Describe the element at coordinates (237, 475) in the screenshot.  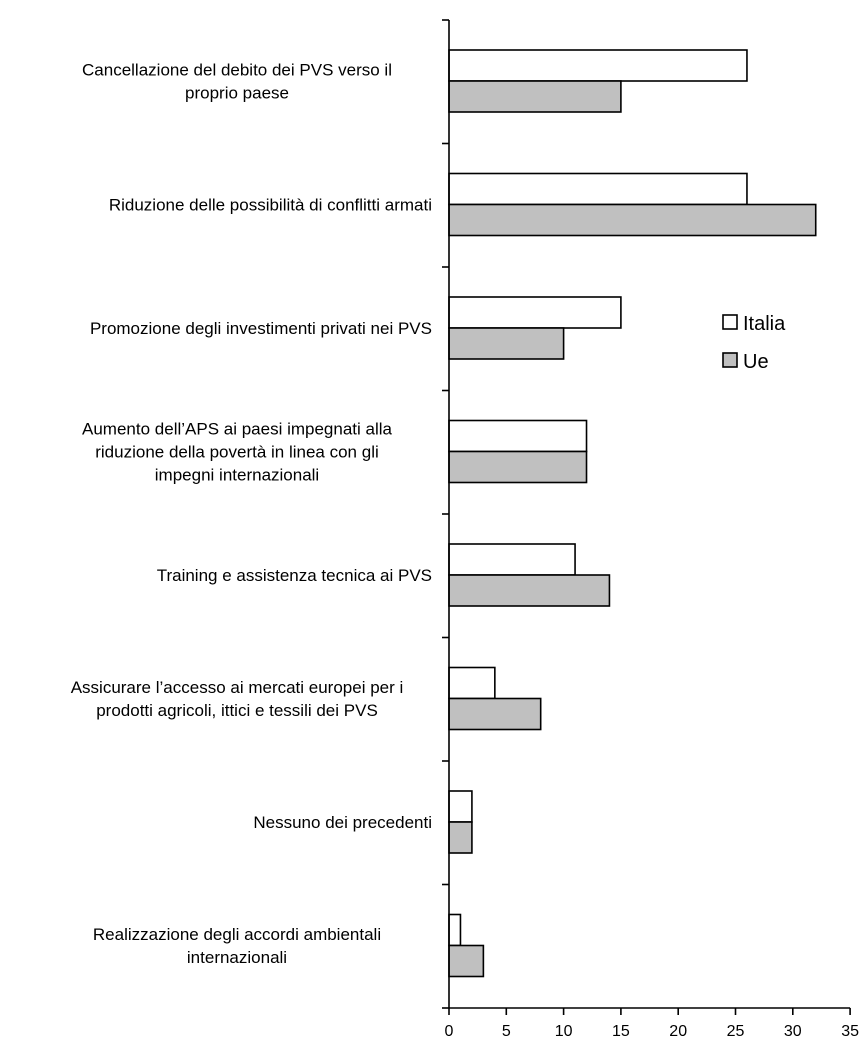
I see `category-label: impegni internazionali` at that location.